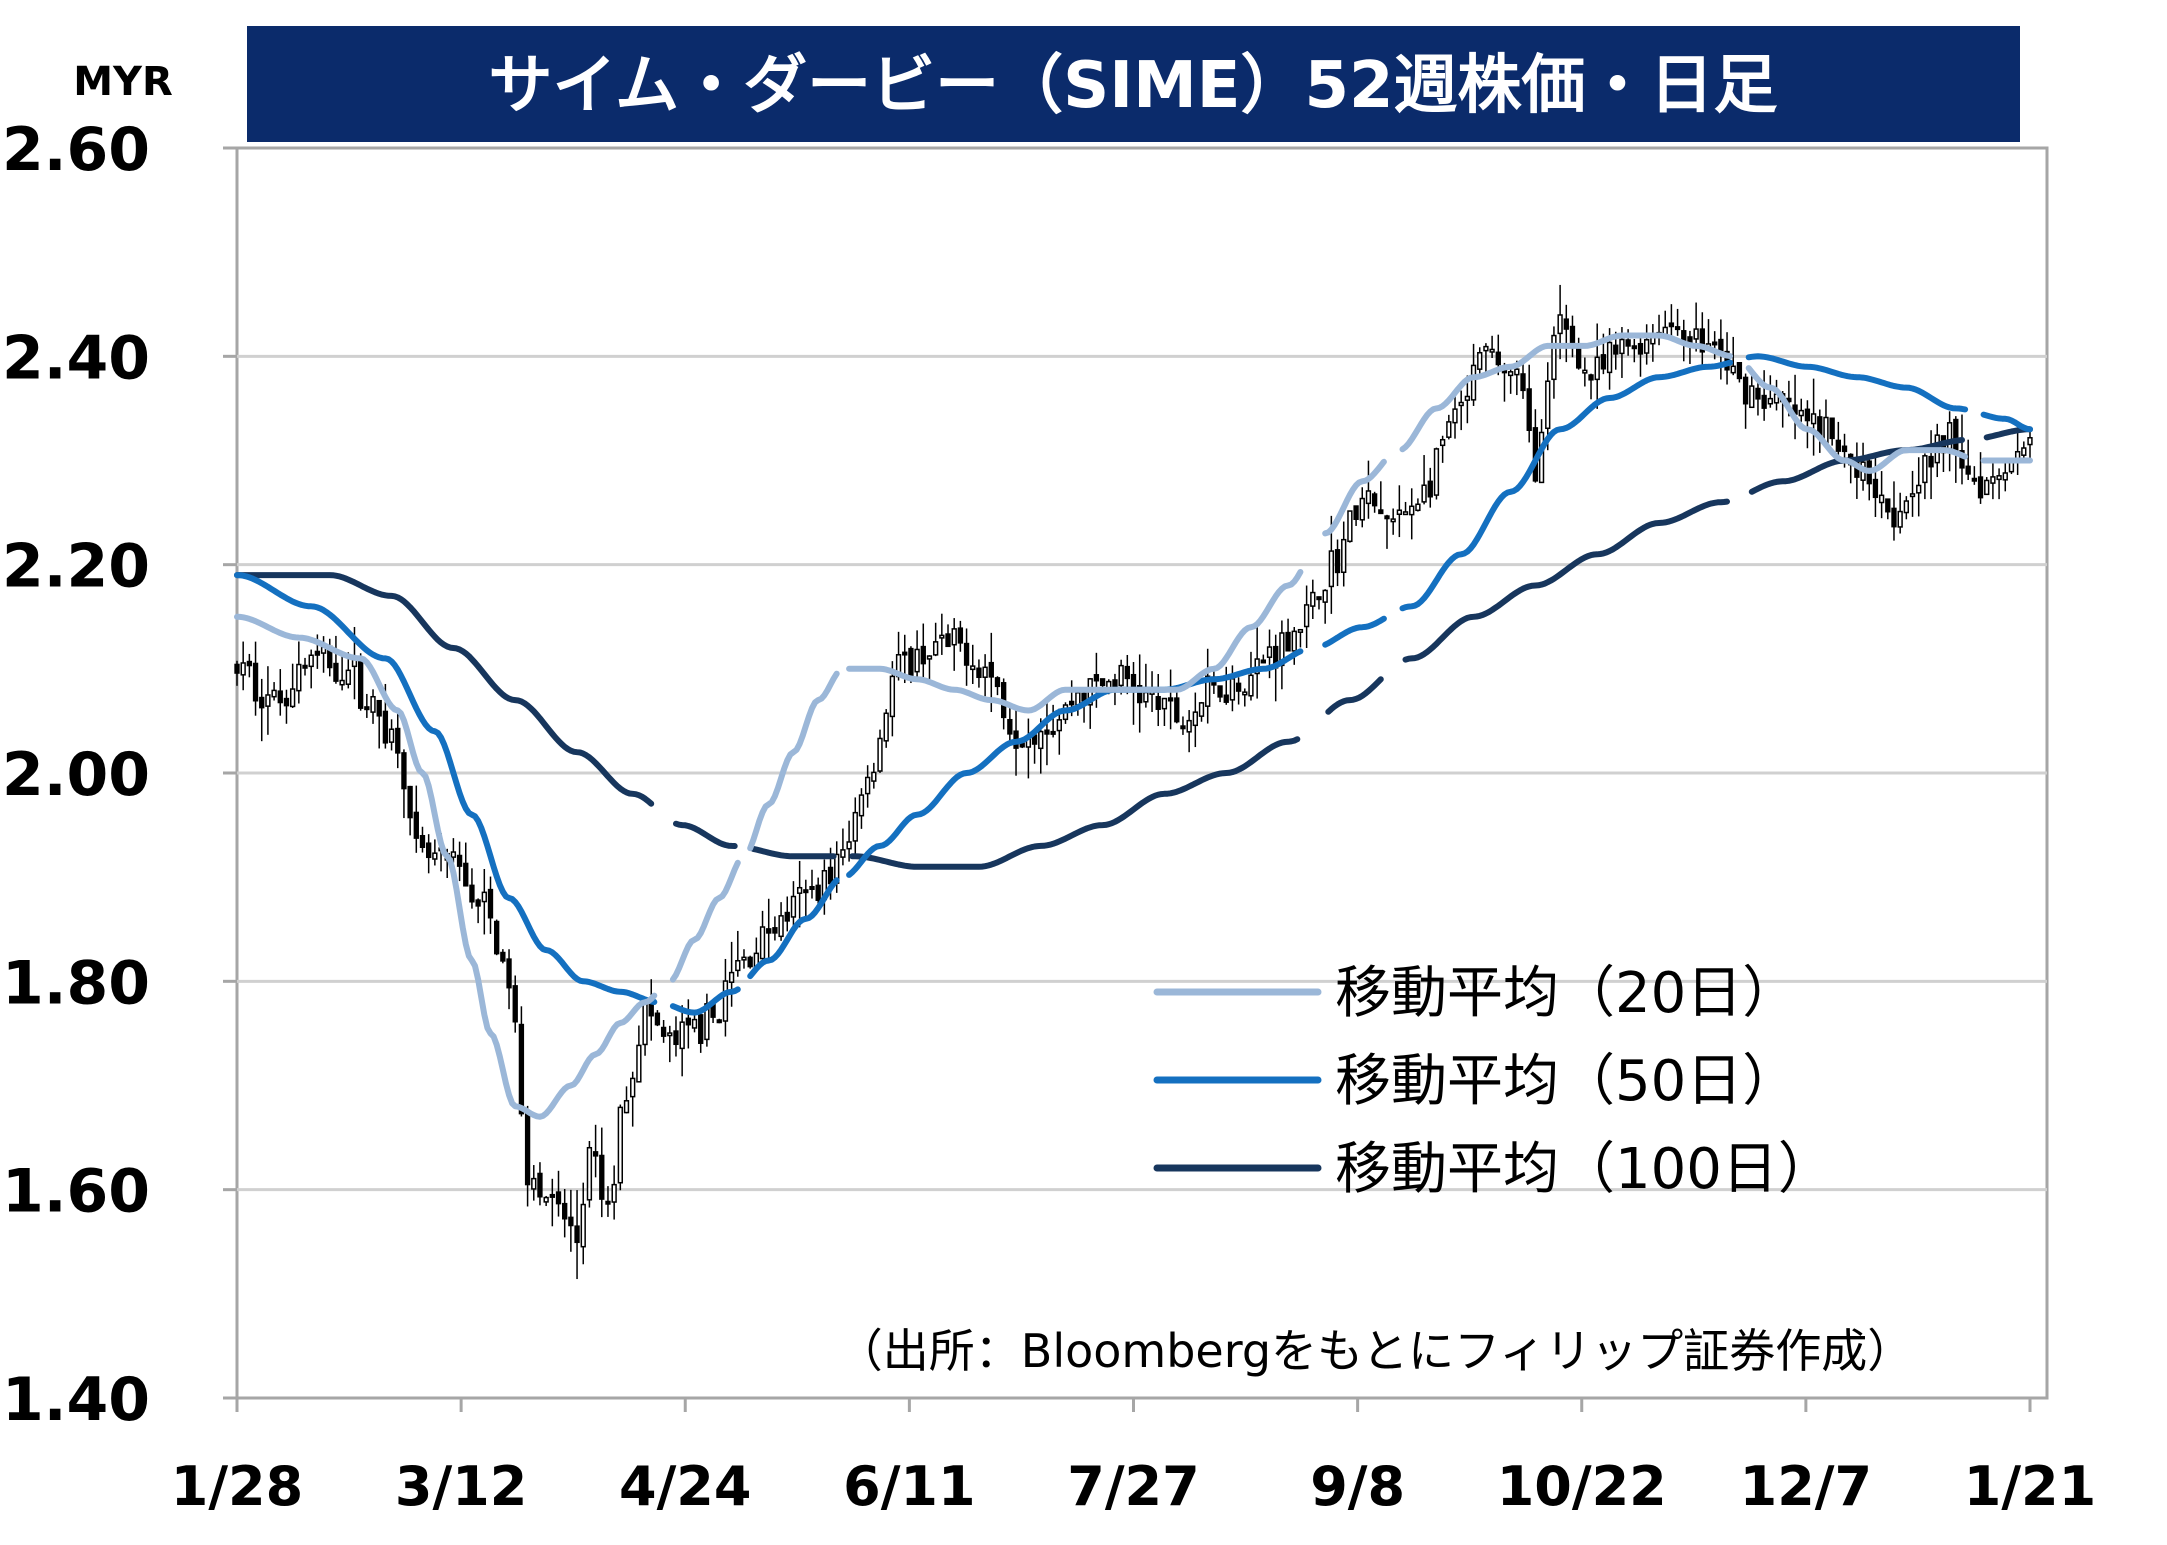 This screenshot has width=2167, height=1545. Describe the element at coordinates (1133, 1486) in the screenshot. I see `x-axis-tick-labels: 1/28 3/12 4/24 6/11 7/27 9/8 10/22 12/7 1/21` at that location.